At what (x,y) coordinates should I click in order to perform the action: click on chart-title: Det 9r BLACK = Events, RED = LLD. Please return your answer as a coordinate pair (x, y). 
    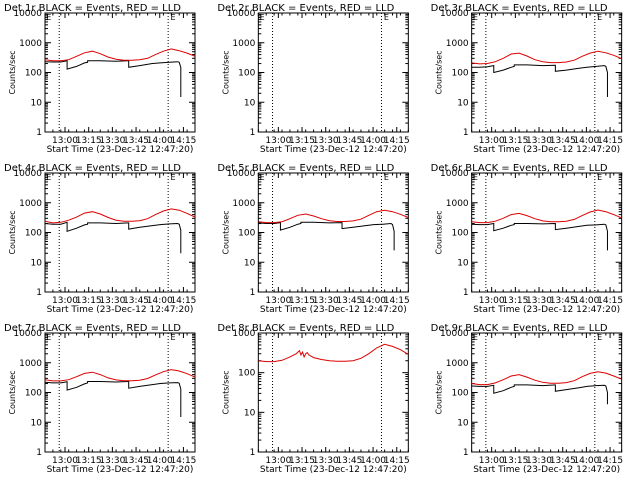
    Looking at the image, I should click on (519, 328).